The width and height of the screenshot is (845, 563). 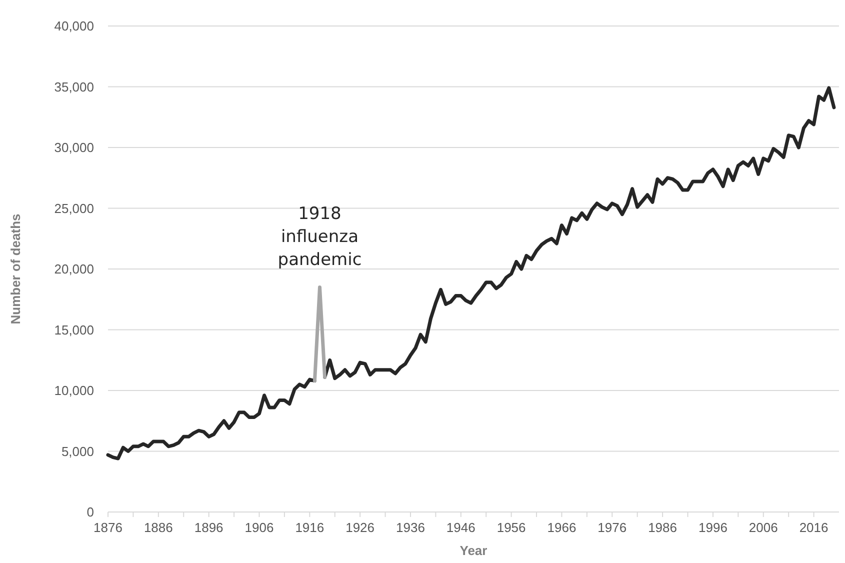 What do you see at coordinates (74, 86) in the screenshot?
I see `y-tick-label: 35,000` at bounding box center [74, 86].